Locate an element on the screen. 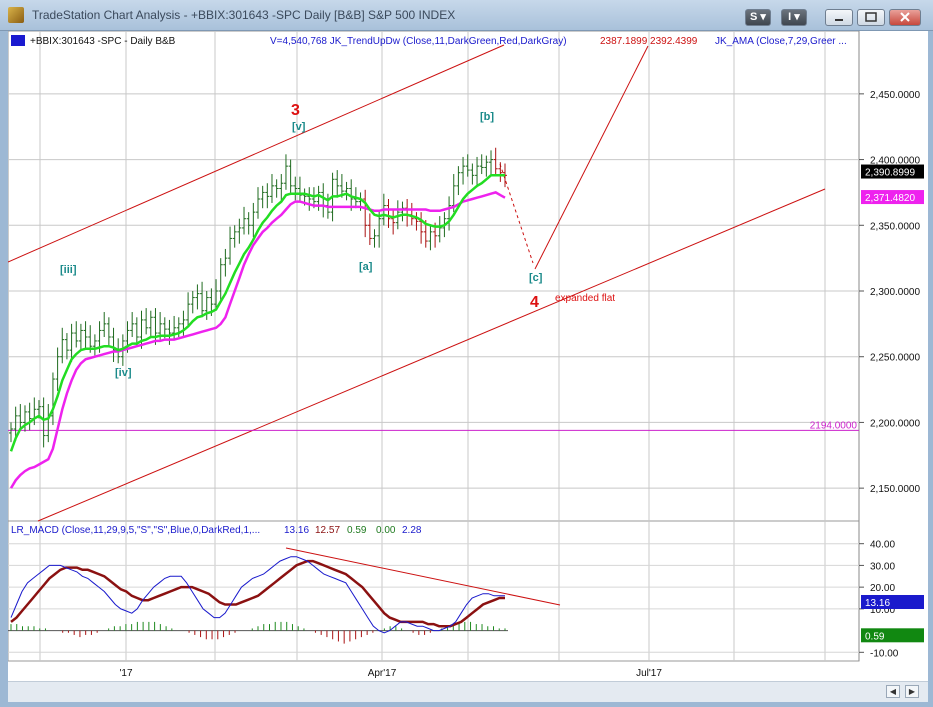  tradestation-app-icon is located at coordinates (16, 15).